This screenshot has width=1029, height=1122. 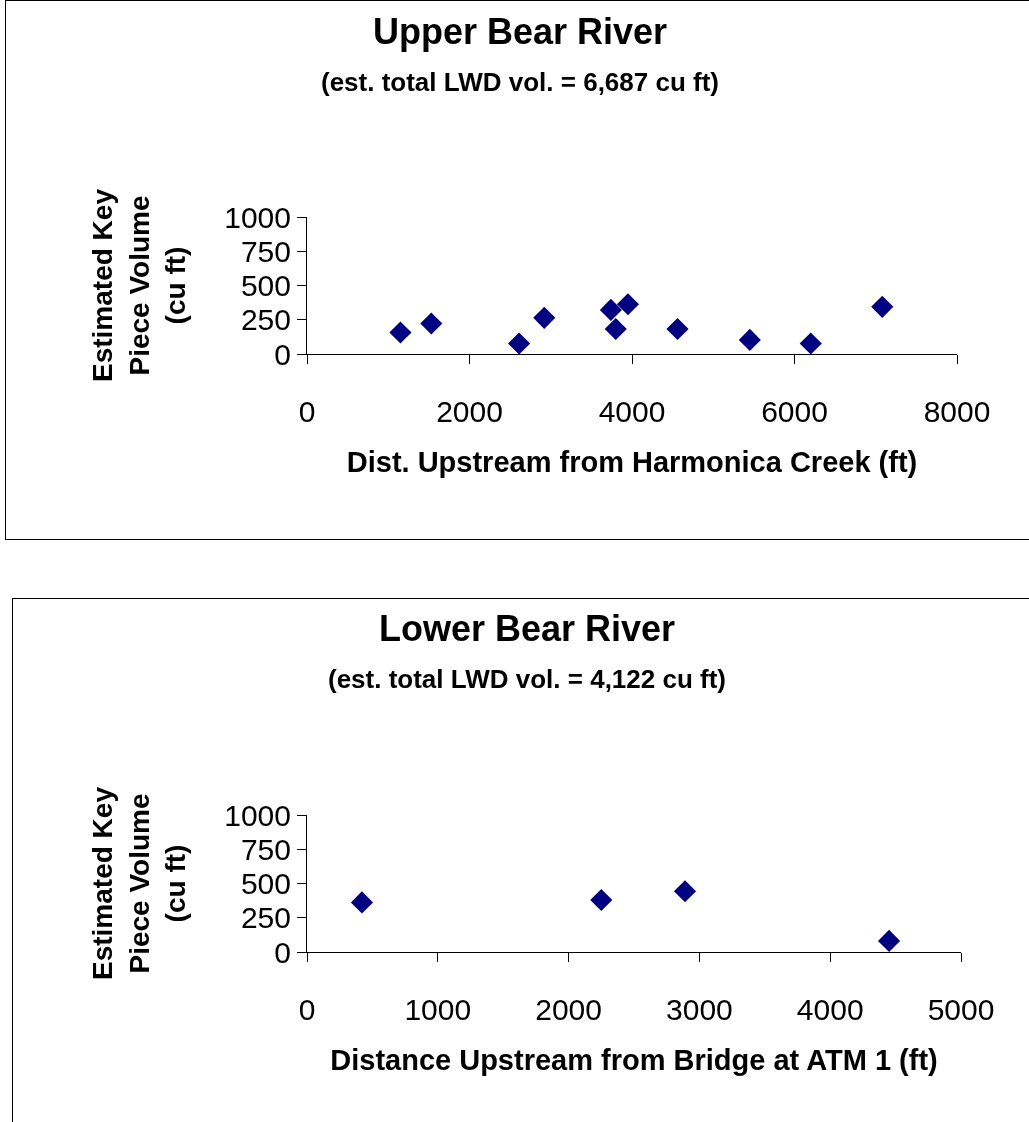 What do you see at coordinates (438, 1009) in the screenshot?
I see `x-tick-label: 1000` at bounding box center [438, 1009].